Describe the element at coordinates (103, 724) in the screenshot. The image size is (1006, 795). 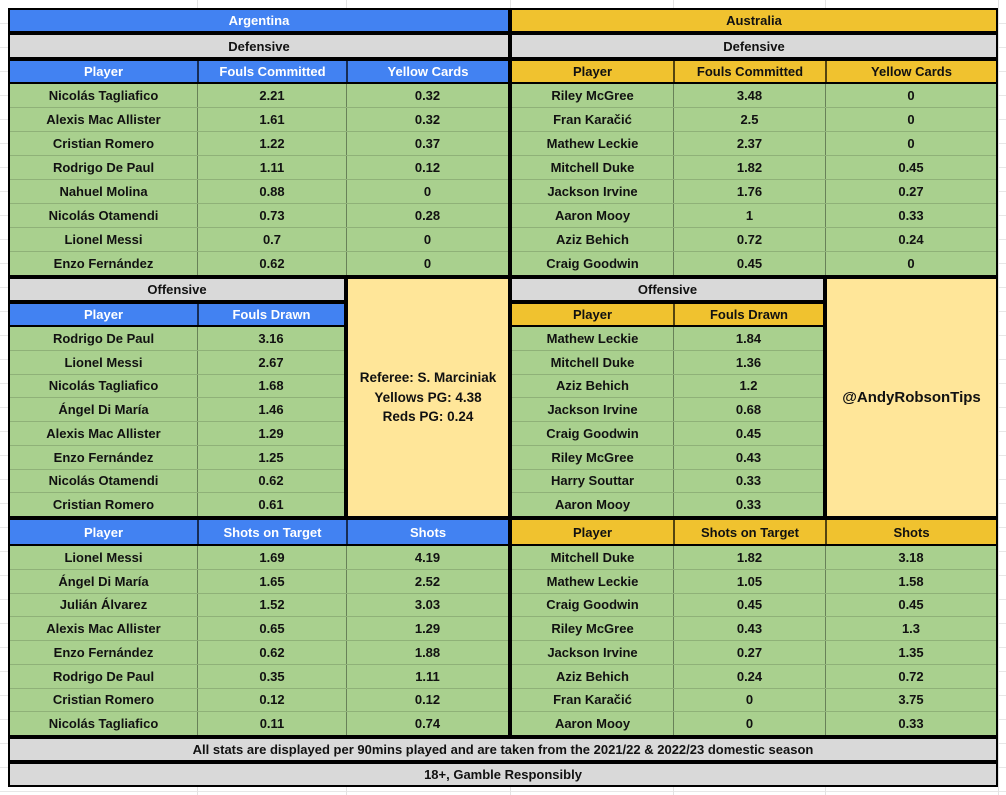
I see `player-name-cell: Nicolás Tagliafico` at that location.